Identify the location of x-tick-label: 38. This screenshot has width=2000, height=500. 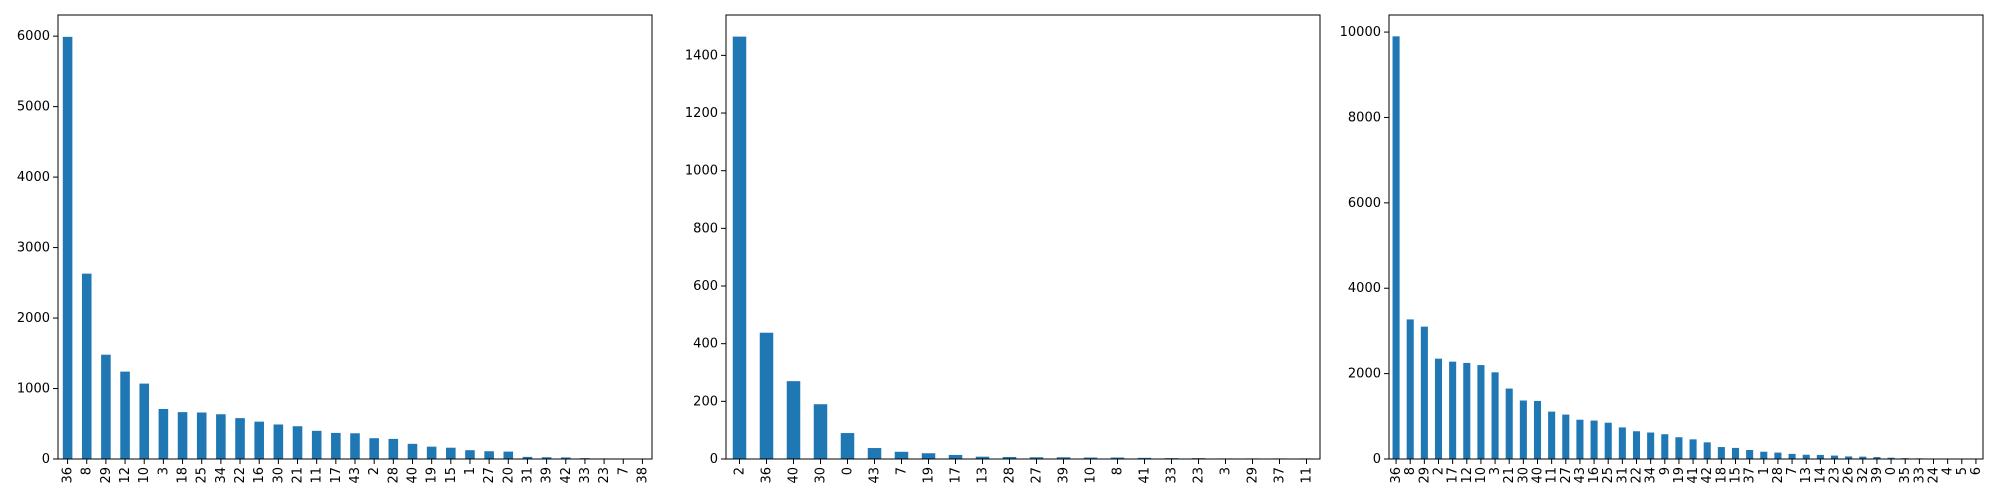
(642, 475).